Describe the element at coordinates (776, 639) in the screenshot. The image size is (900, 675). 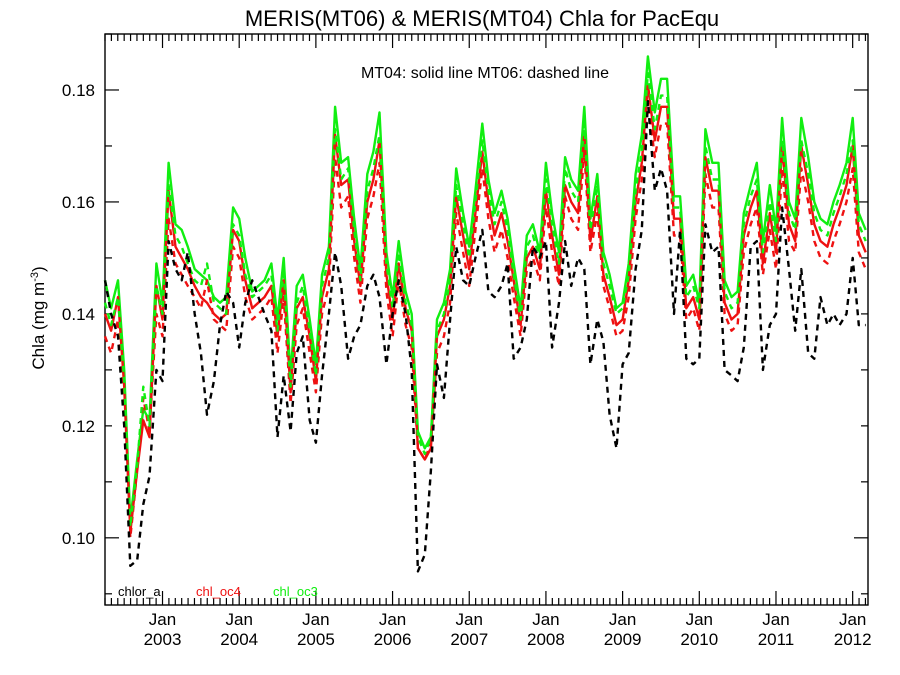
I see `x-tick-year: 2011` at that location.